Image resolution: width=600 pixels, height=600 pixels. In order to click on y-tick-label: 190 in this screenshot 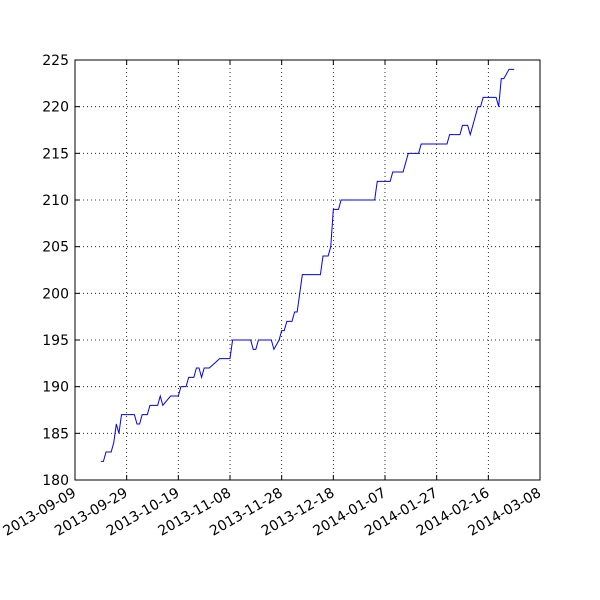, I will do `click(55, 388)`.